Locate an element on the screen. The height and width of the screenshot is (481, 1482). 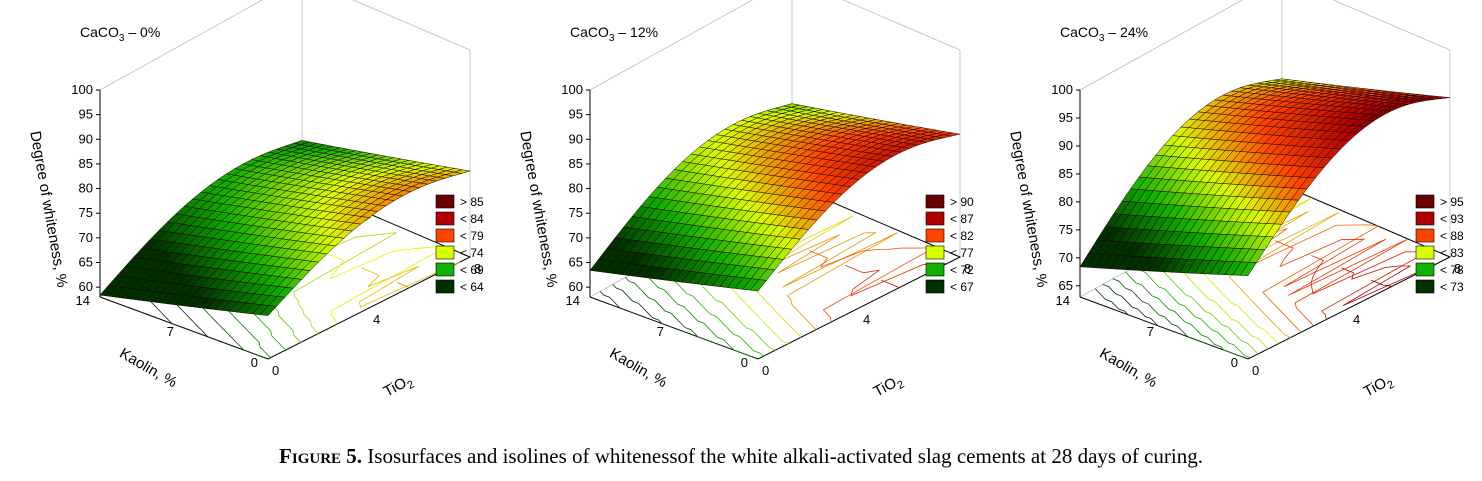
legend-label: < 78 is located at coordinates (1452, 270).